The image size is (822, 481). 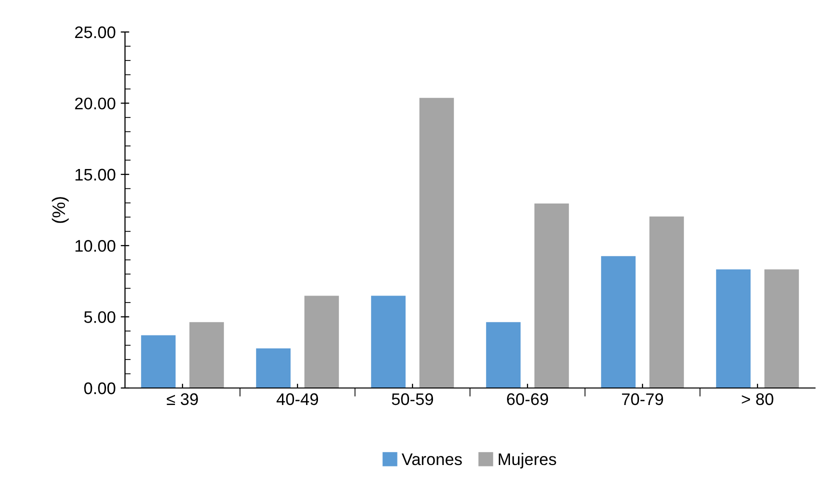 I want to click on y-tick-label: 0.00, so click(x=100, y=388).